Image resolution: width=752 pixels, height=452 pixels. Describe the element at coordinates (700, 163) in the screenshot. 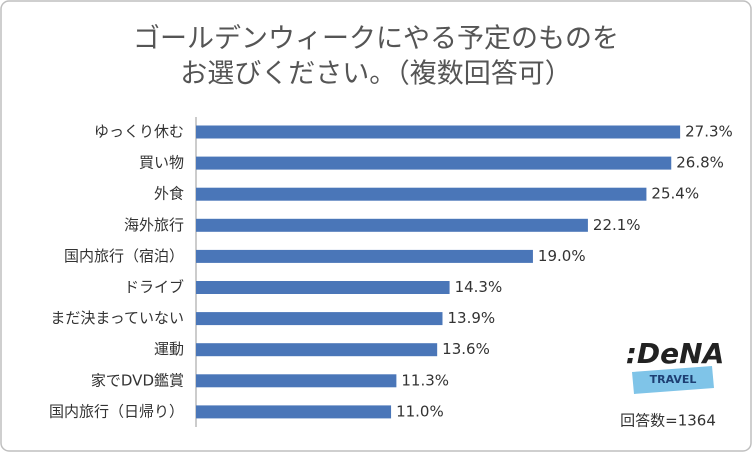

I see `value-label: 26.8%` at that location.